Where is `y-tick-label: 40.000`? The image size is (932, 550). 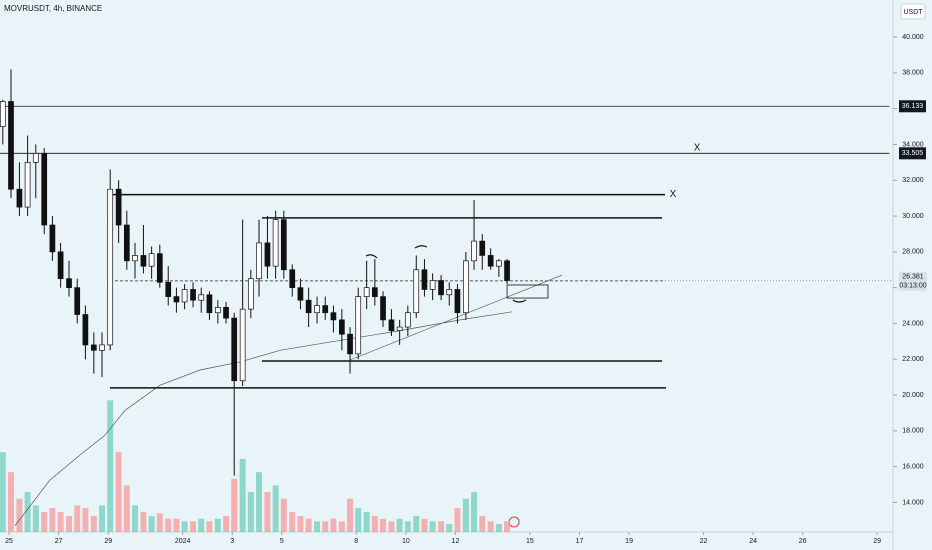 y-tick-label: 40.000 is located at coordinates (913, 37).